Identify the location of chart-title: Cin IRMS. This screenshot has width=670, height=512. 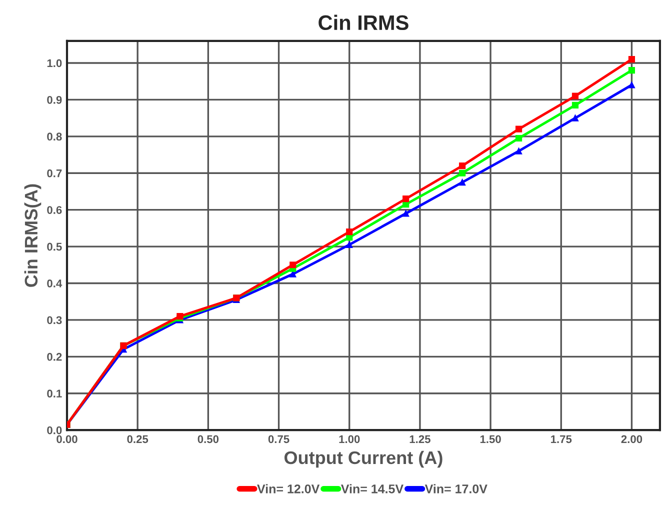
(363, 22).